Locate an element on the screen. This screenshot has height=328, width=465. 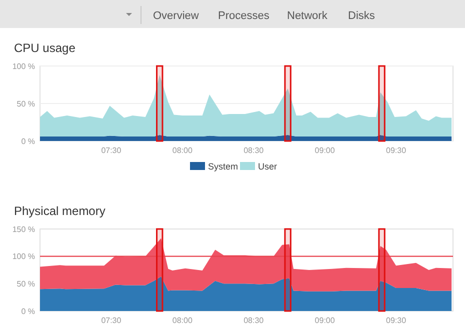
chart-title: CPU usage is located at coordinates (45, 48).